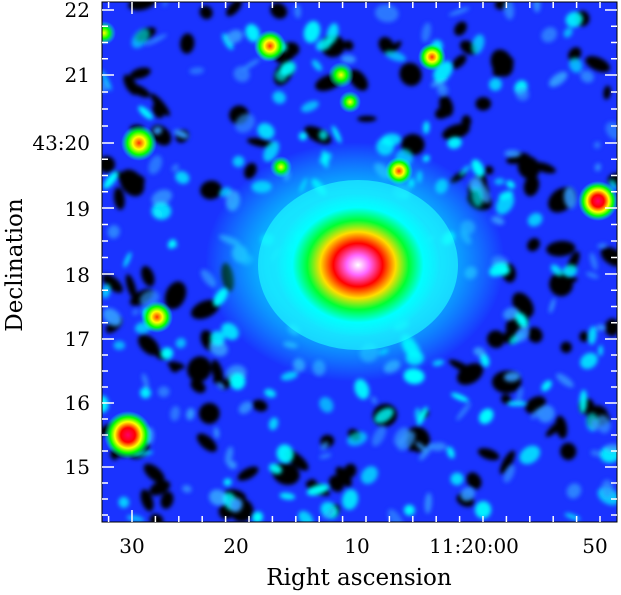 The width and height of the screenshot is (621, 595). What do you see at coordinates (235, 546) in the screenshot?
I see `x-tick-label: 20` at bounding box center [235, 546].